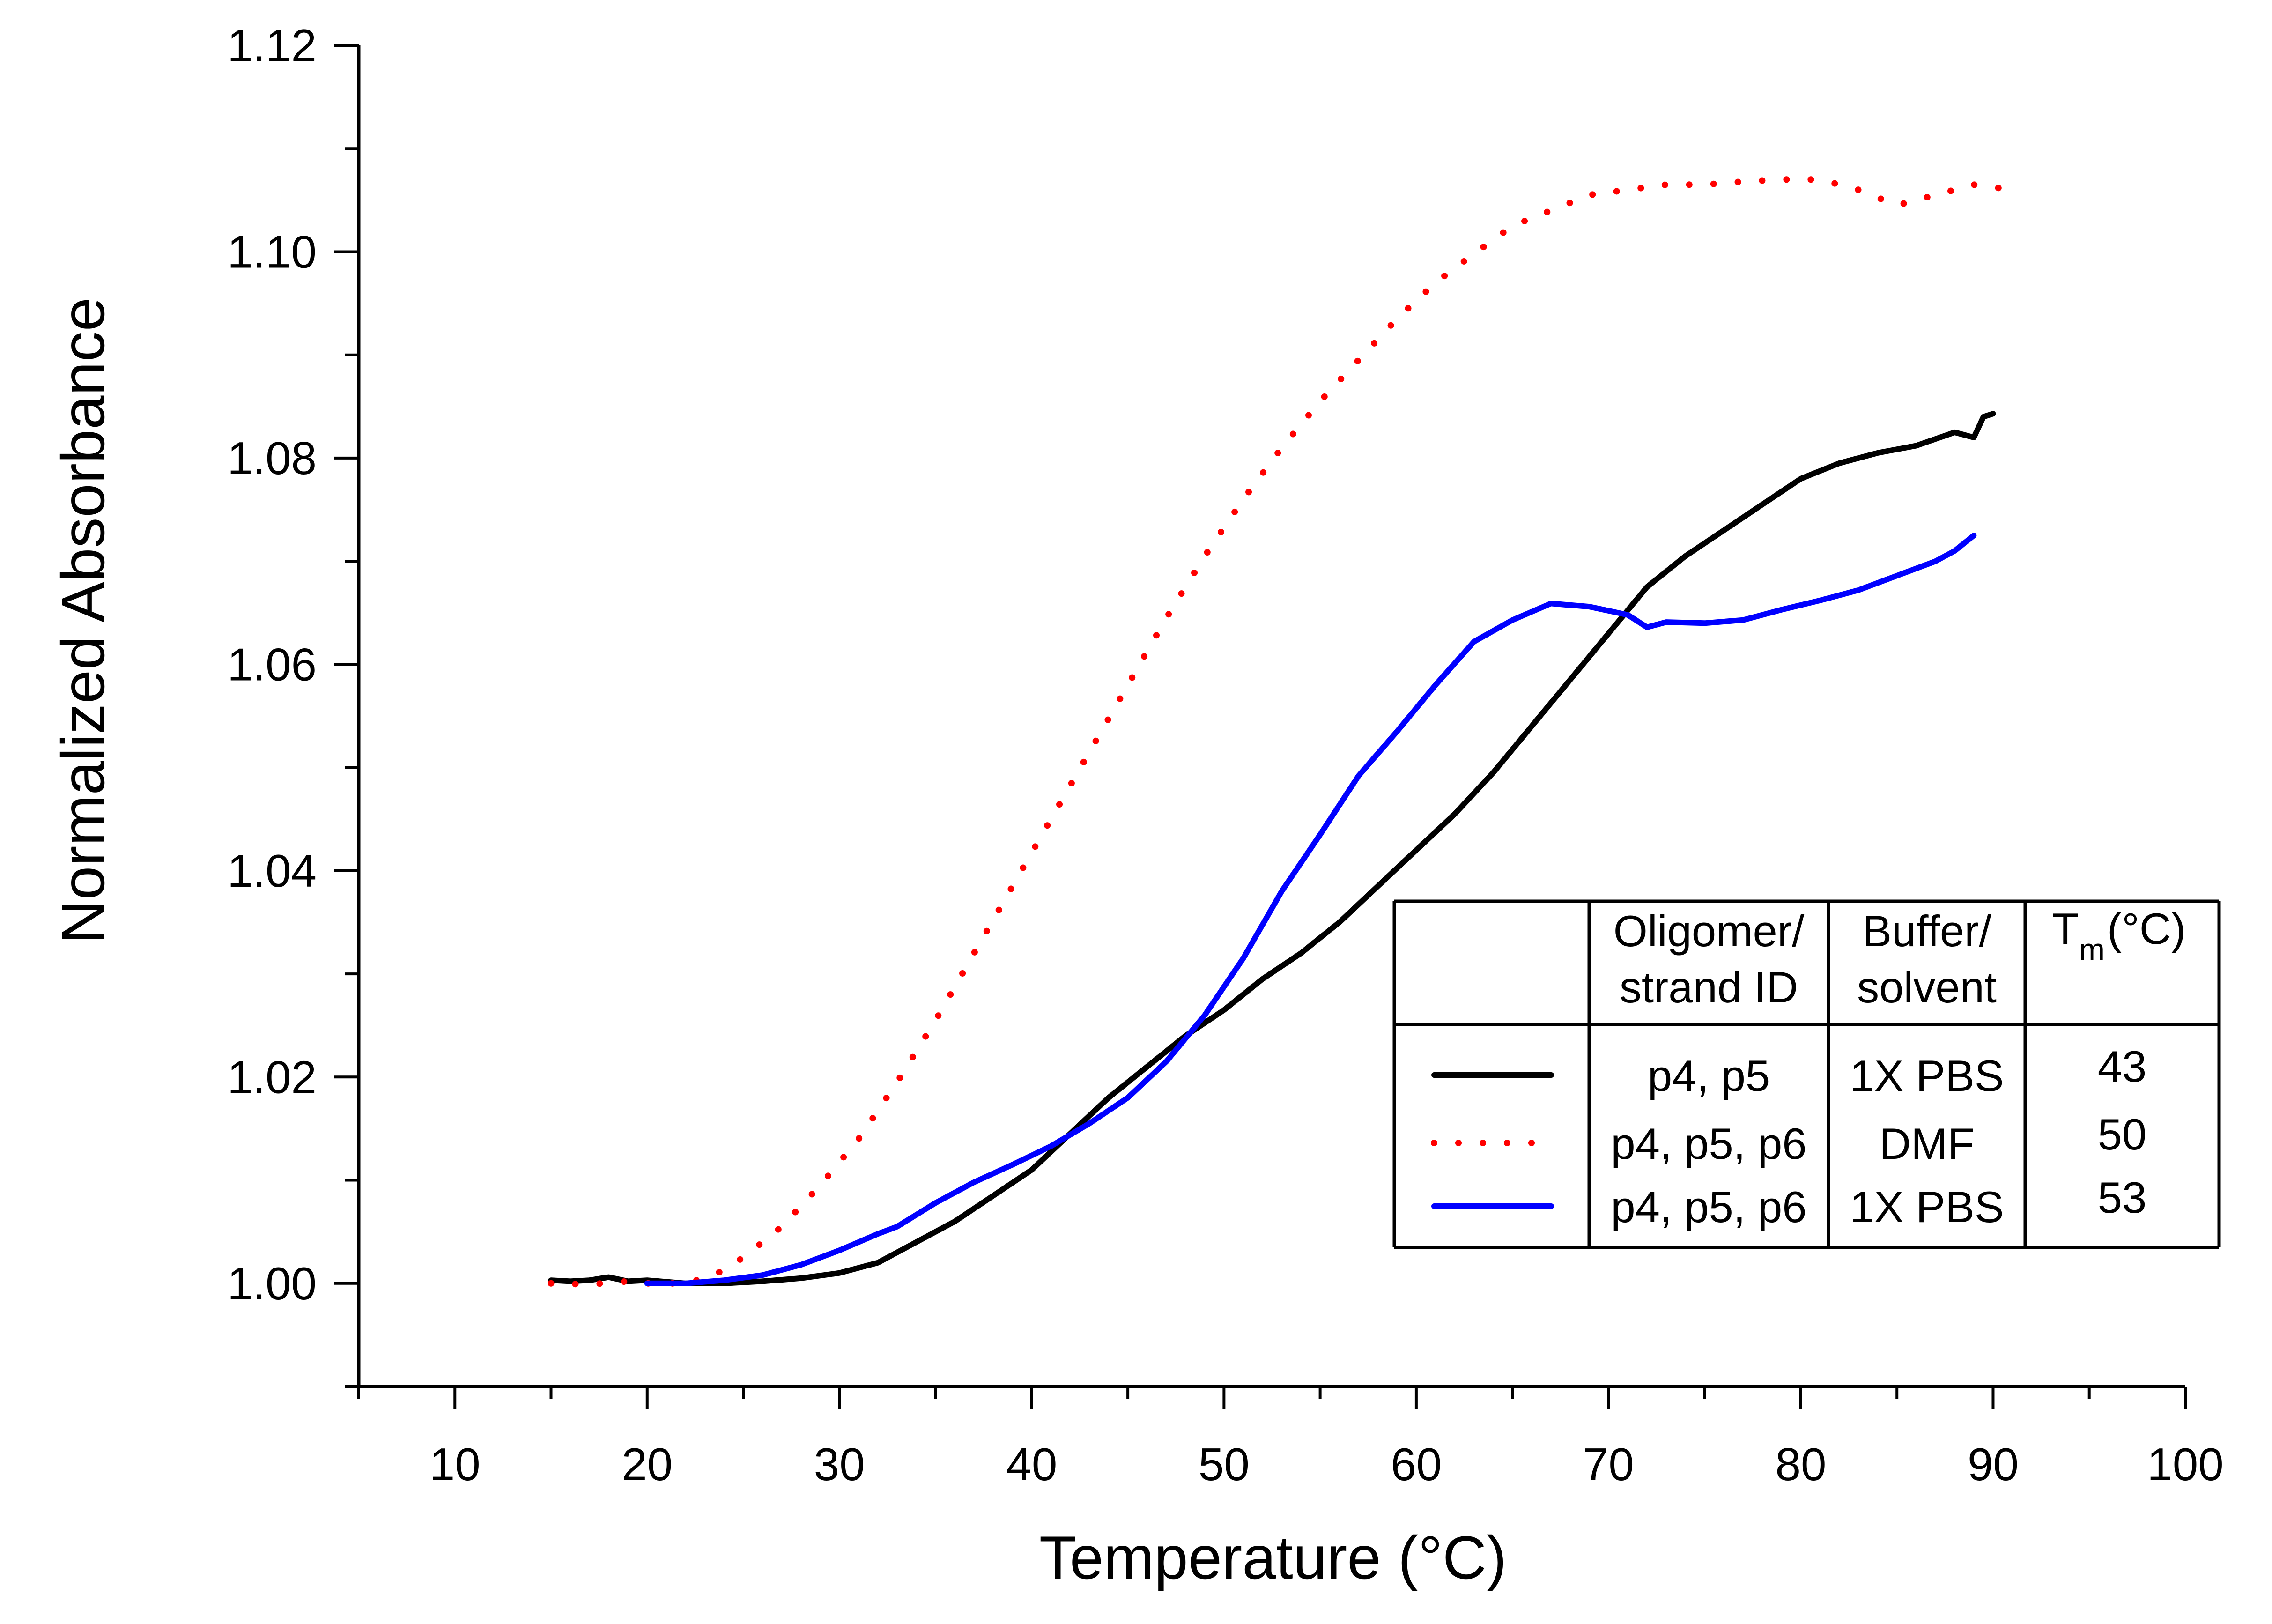  Describe the element at coordinates (2092, 950) in the screenshot. I see `legend-header-tm-subscript: m` at that location.